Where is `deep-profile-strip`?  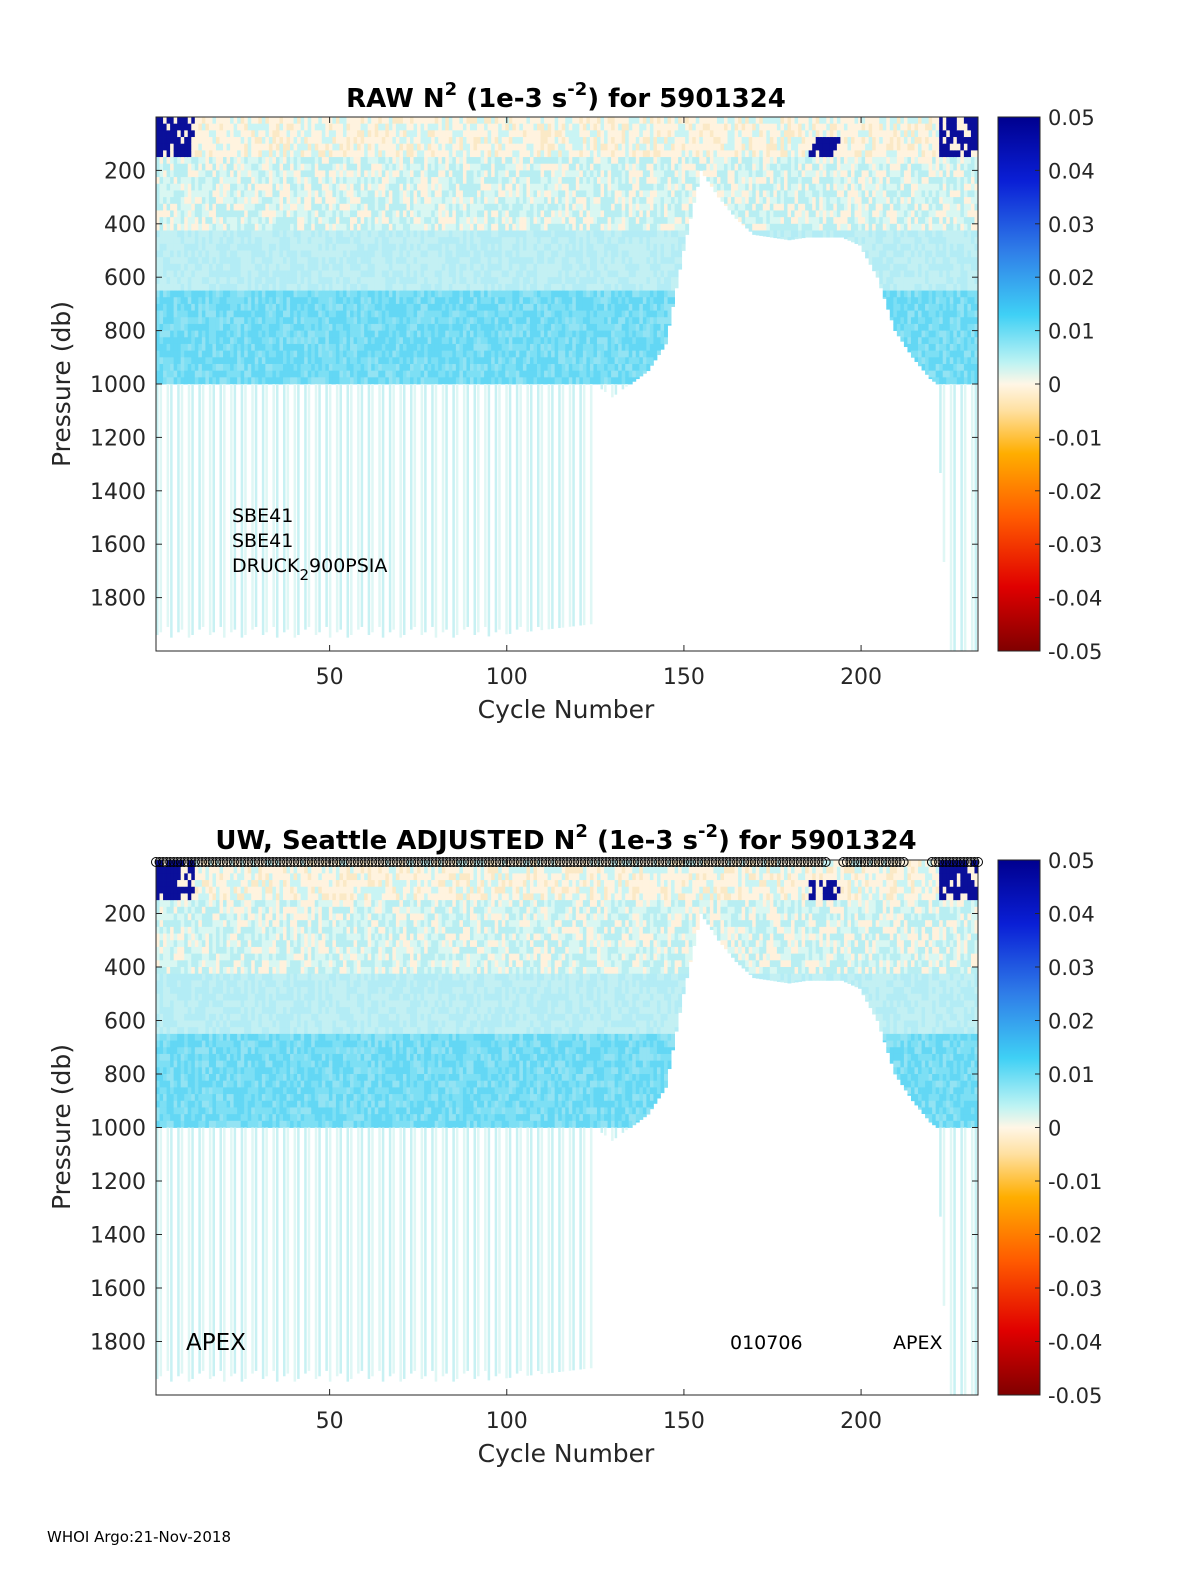 deep-profile-strip is located at coordinates (224, 511).